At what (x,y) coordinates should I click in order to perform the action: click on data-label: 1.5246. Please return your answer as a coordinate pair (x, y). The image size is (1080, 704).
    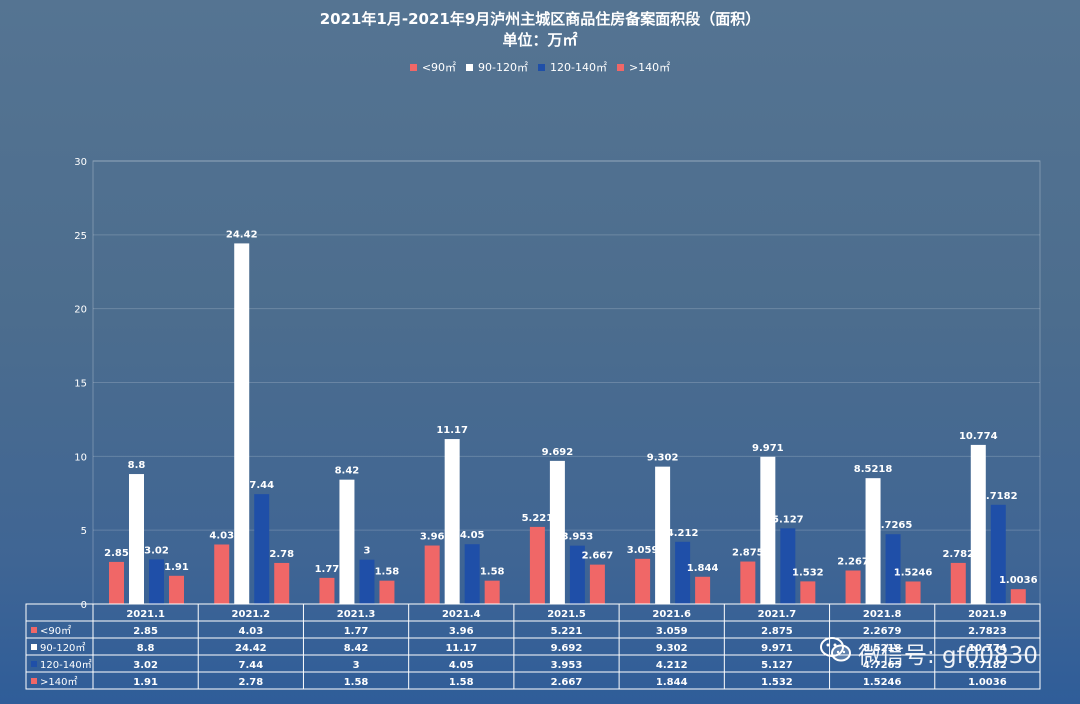
    Looking at the image, I should click on (913, 572).